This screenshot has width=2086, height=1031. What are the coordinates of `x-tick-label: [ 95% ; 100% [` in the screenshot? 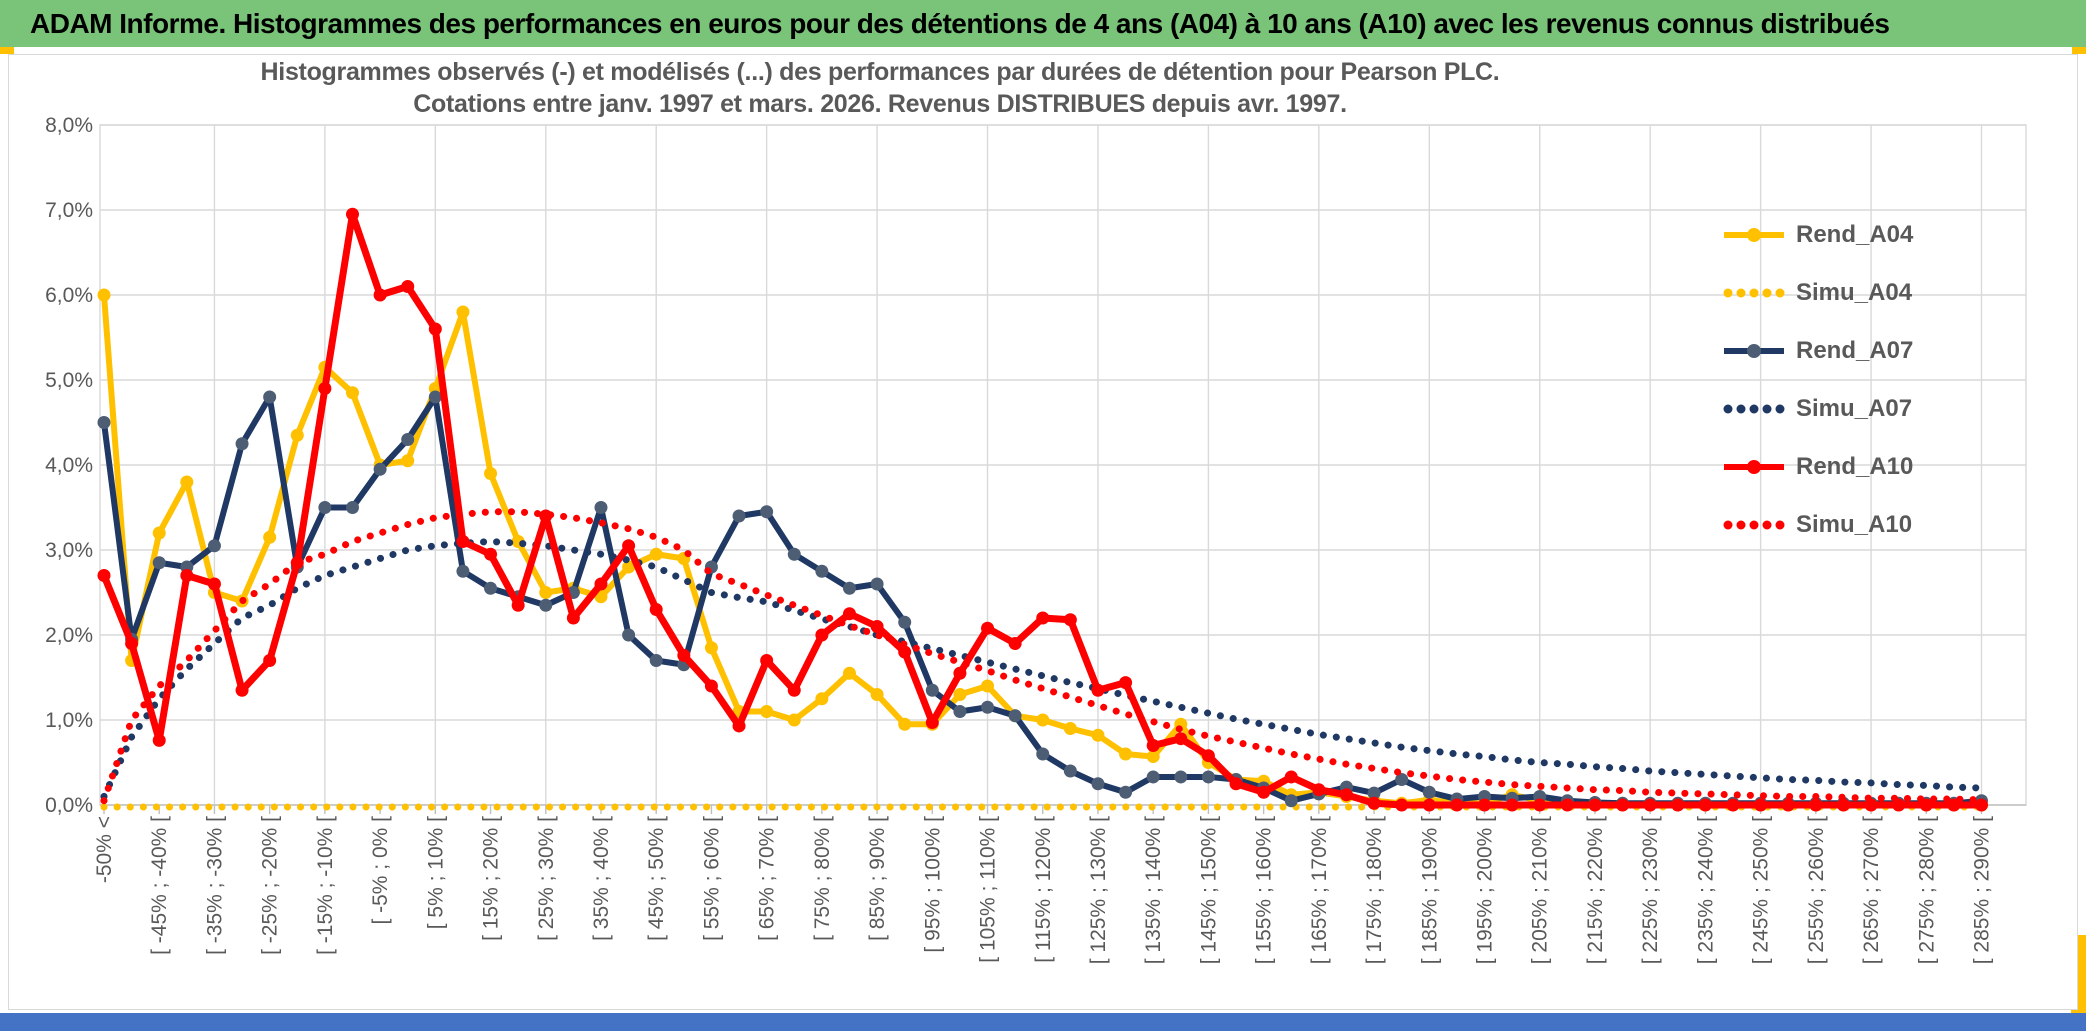 It's located at (932, 884).